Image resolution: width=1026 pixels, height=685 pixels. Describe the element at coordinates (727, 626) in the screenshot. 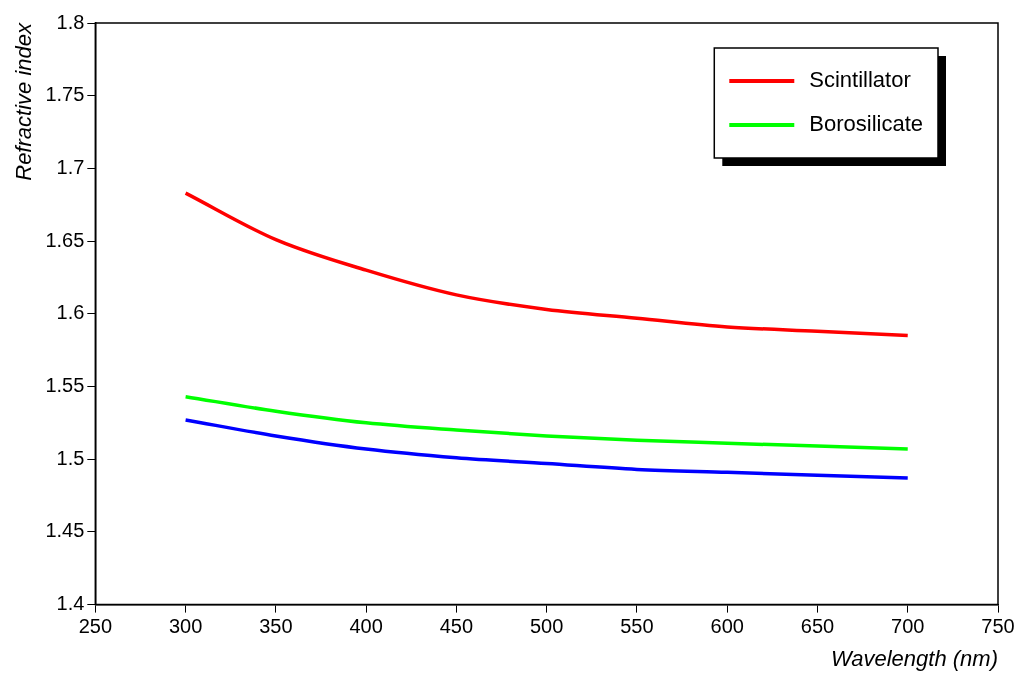

I see `x-tick-label: 600` at that location.